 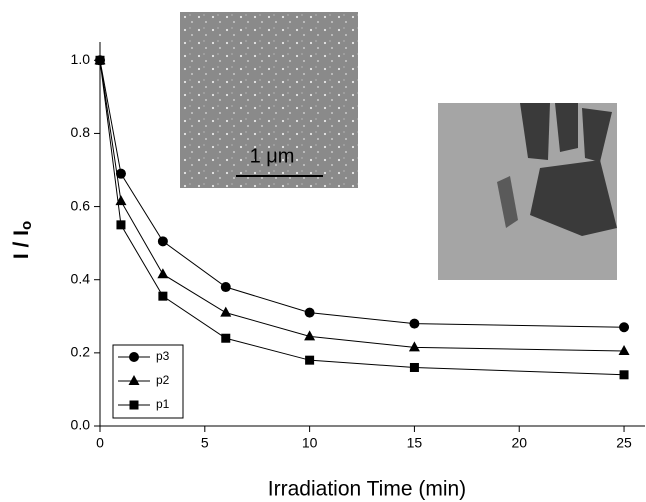 I want to click on y-tick-label: 0.0, so click(x=81, y=425).